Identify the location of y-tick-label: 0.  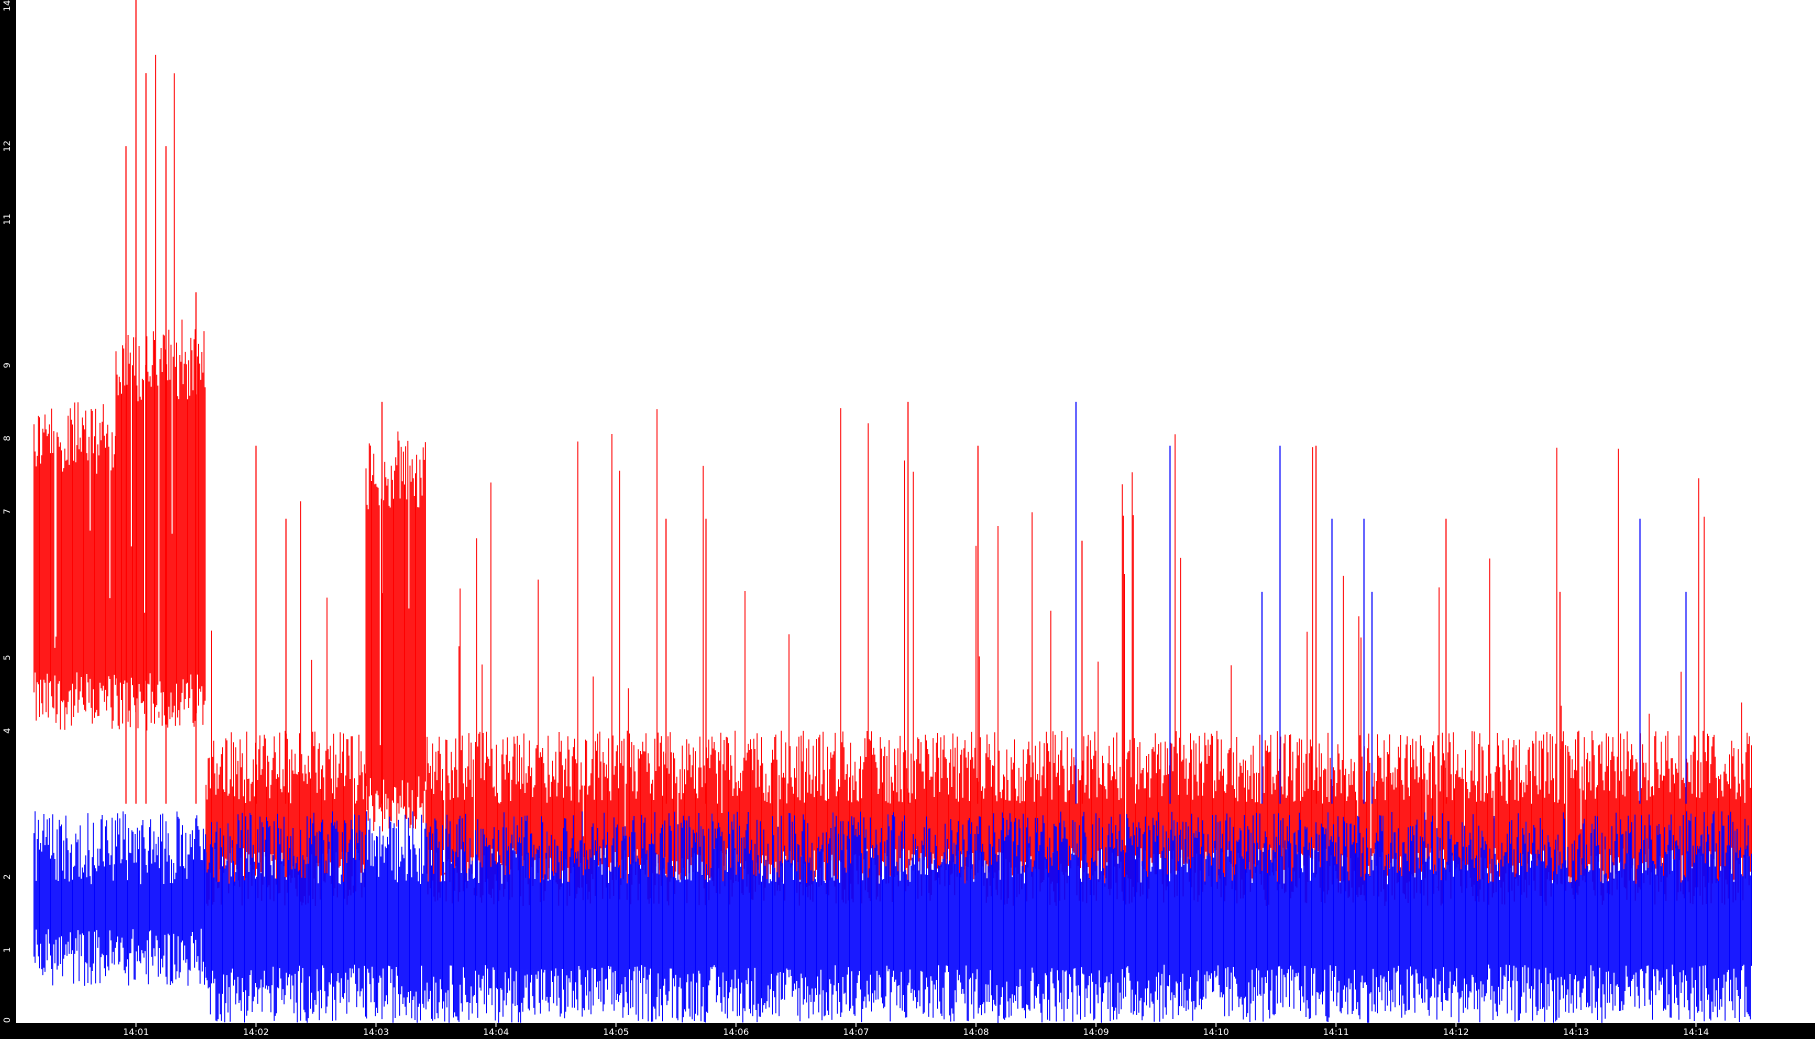
(8, 1020).